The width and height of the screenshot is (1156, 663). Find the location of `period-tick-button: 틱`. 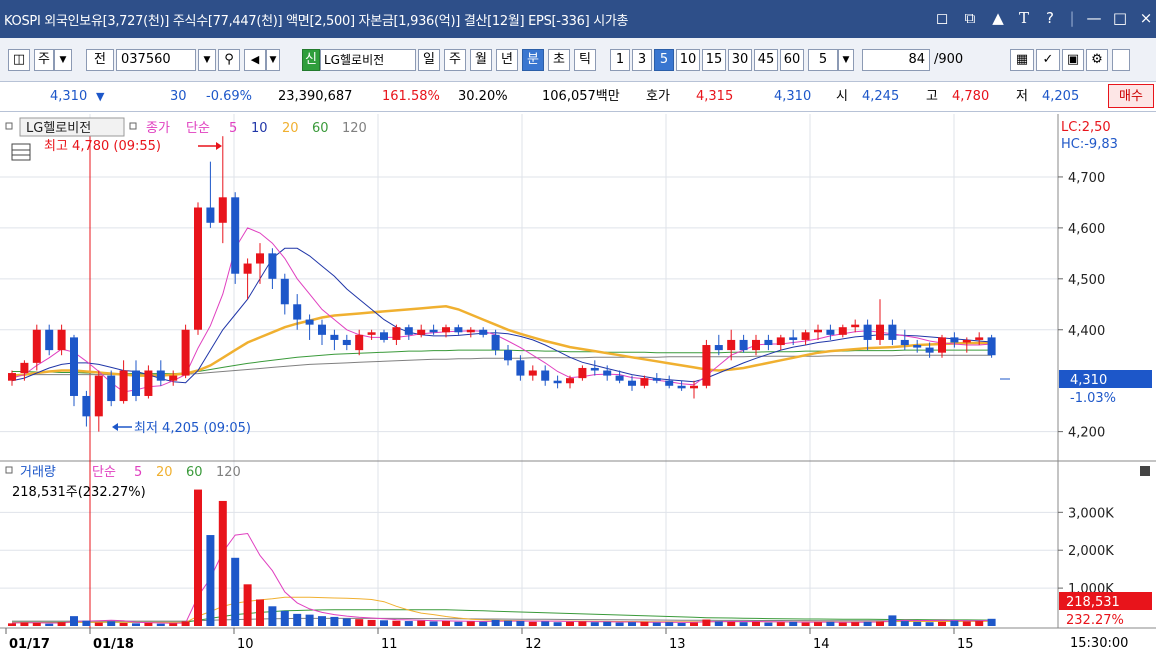

period-tick-button: 틱 is located at coordinates (585, 60).